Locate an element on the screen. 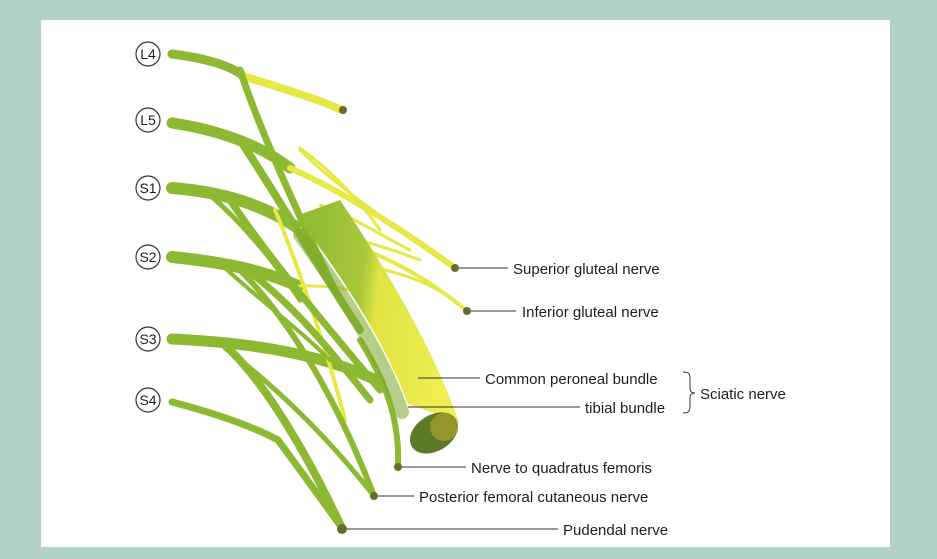 The image size is (937, 559). root-label-text: S4 is located at coordinates (147, 400).